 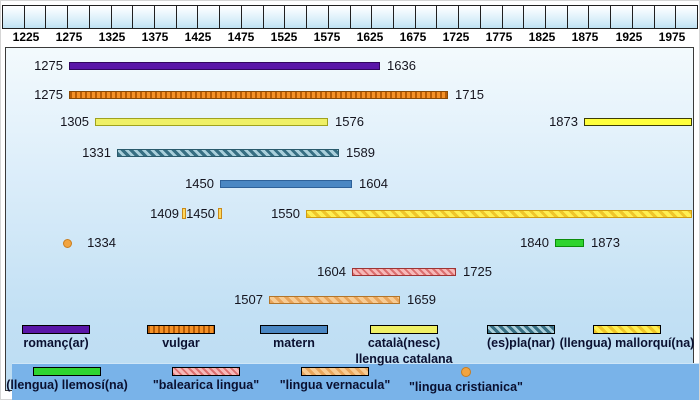 What do you see at coordinates (534, 242) in the screenshot?
I see `bar-start-year: 1840` at bounding box center [534, 242].